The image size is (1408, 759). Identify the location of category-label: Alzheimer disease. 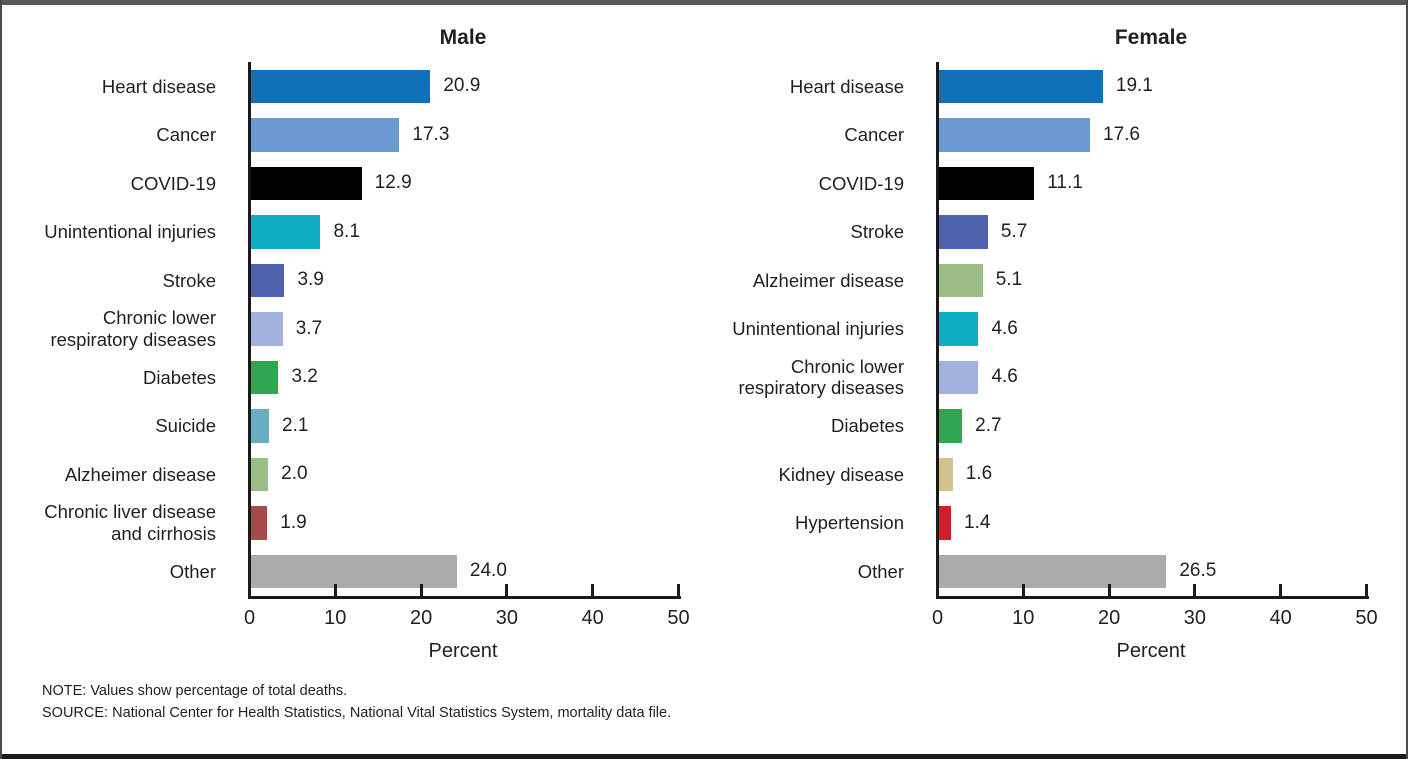
(140, 474).